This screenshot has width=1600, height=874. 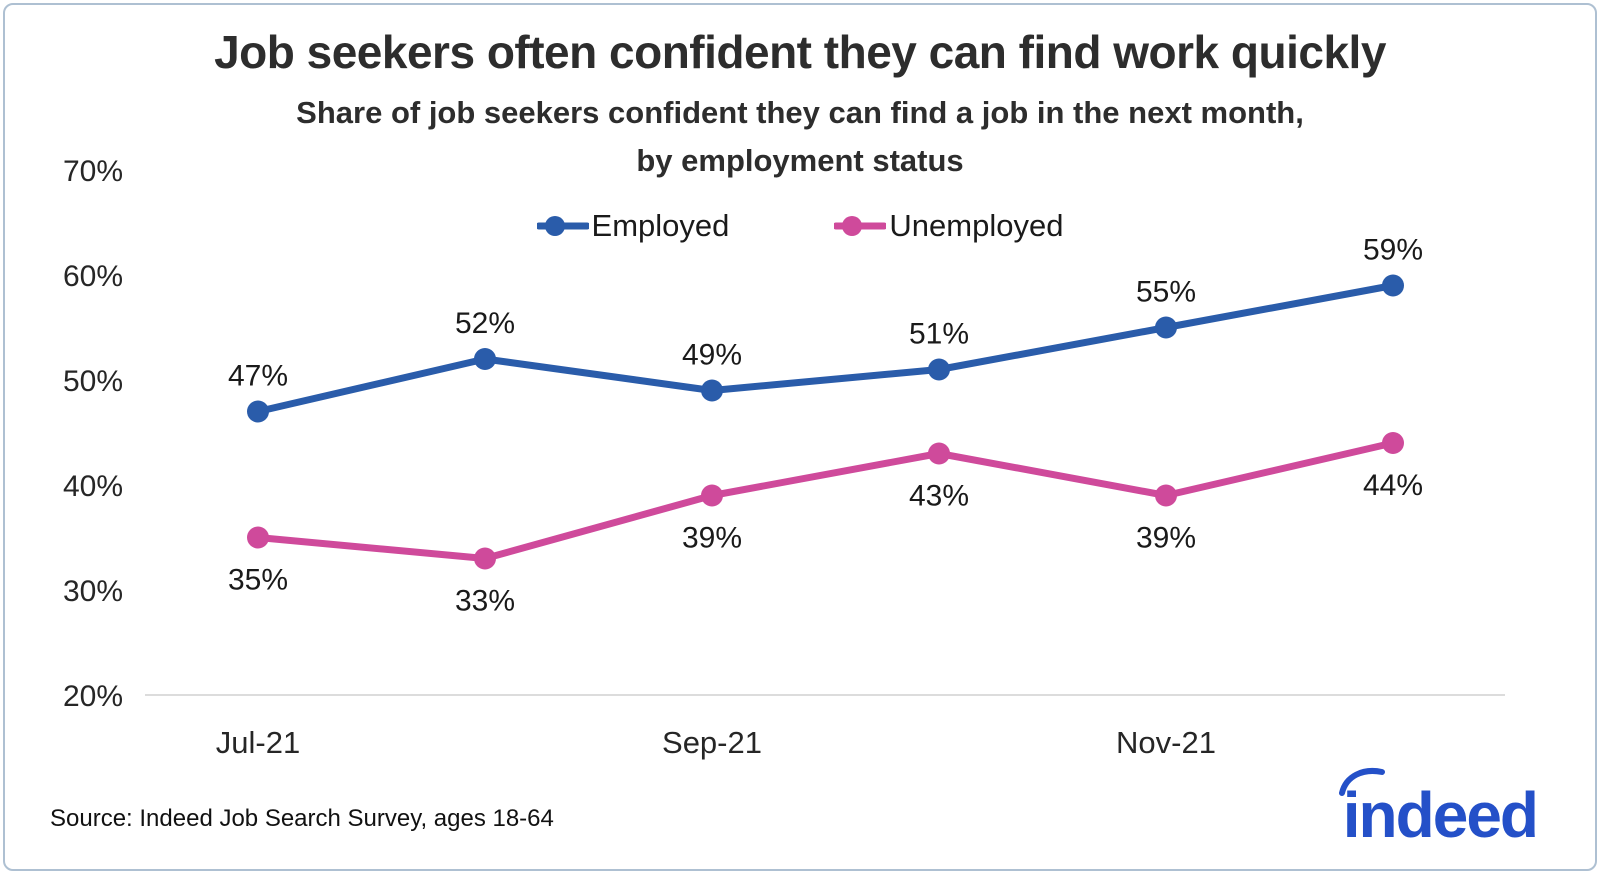 I want to click on logo-wordmark: indeed, so click(x=1440, y=815).